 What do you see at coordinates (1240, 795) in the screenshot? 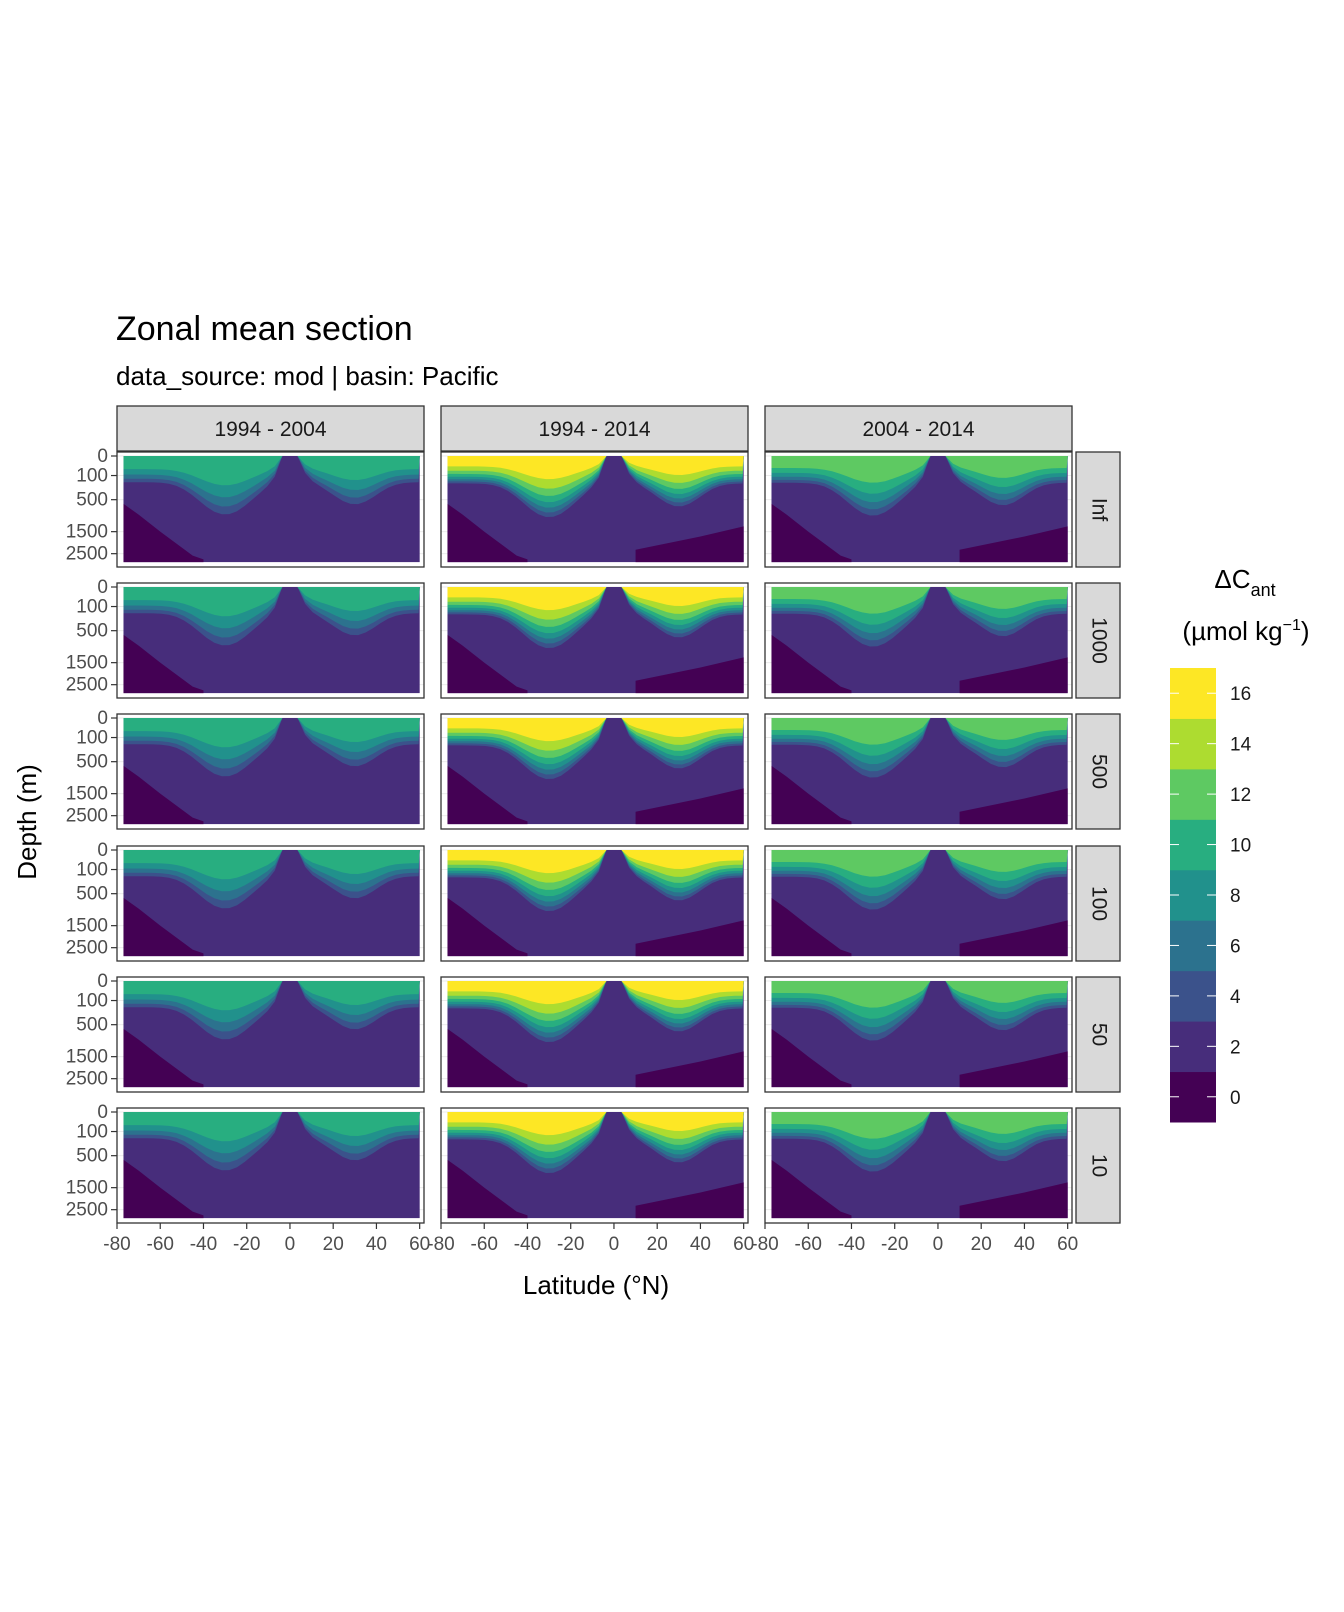
I see `legend-label: 12` at bounding box center [1240, 795].